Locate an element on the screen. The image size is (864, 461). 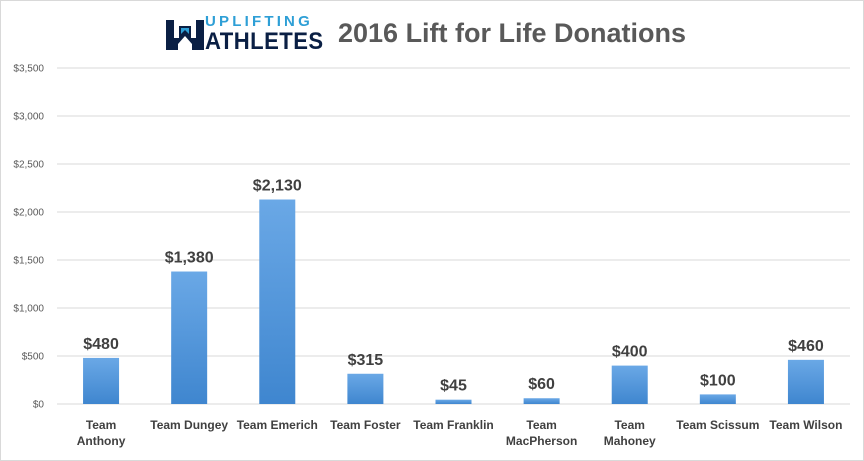
x-tick-label: Team Wilson is located at coordinates (805, 425).